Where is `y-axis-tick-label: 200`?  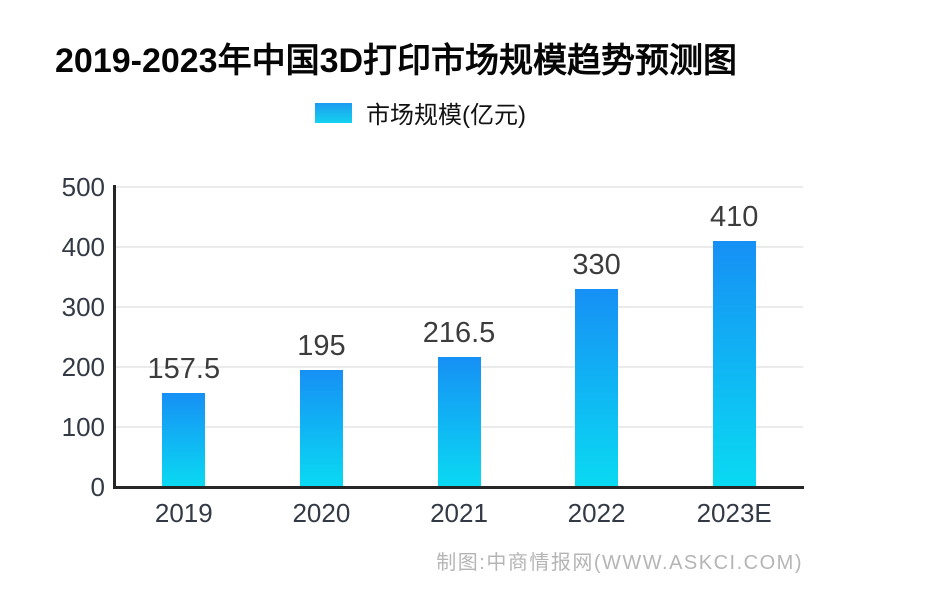
y-axis-tick-label: 200 is located at coordinates (83, 367).